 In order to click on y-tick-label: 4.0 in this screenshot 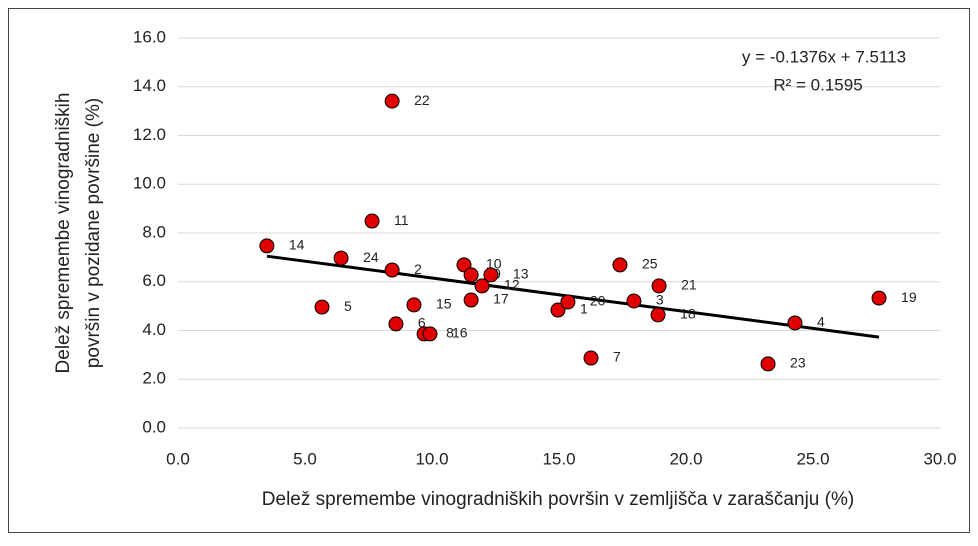, I will do `click(154, 329)`.